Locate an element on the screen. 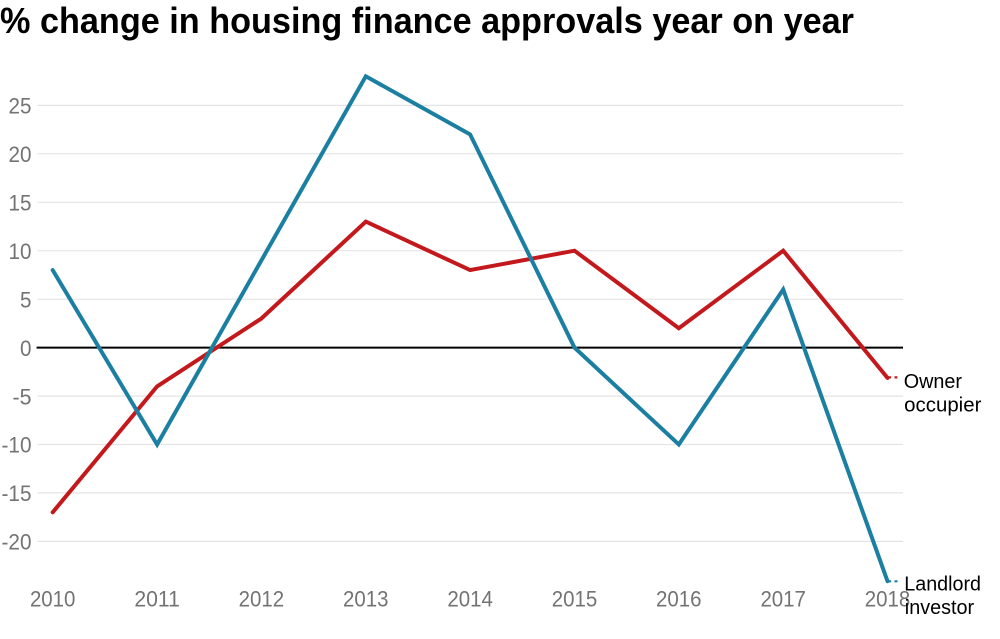  svg-text: 2017 is located at coordinates (783, 599).